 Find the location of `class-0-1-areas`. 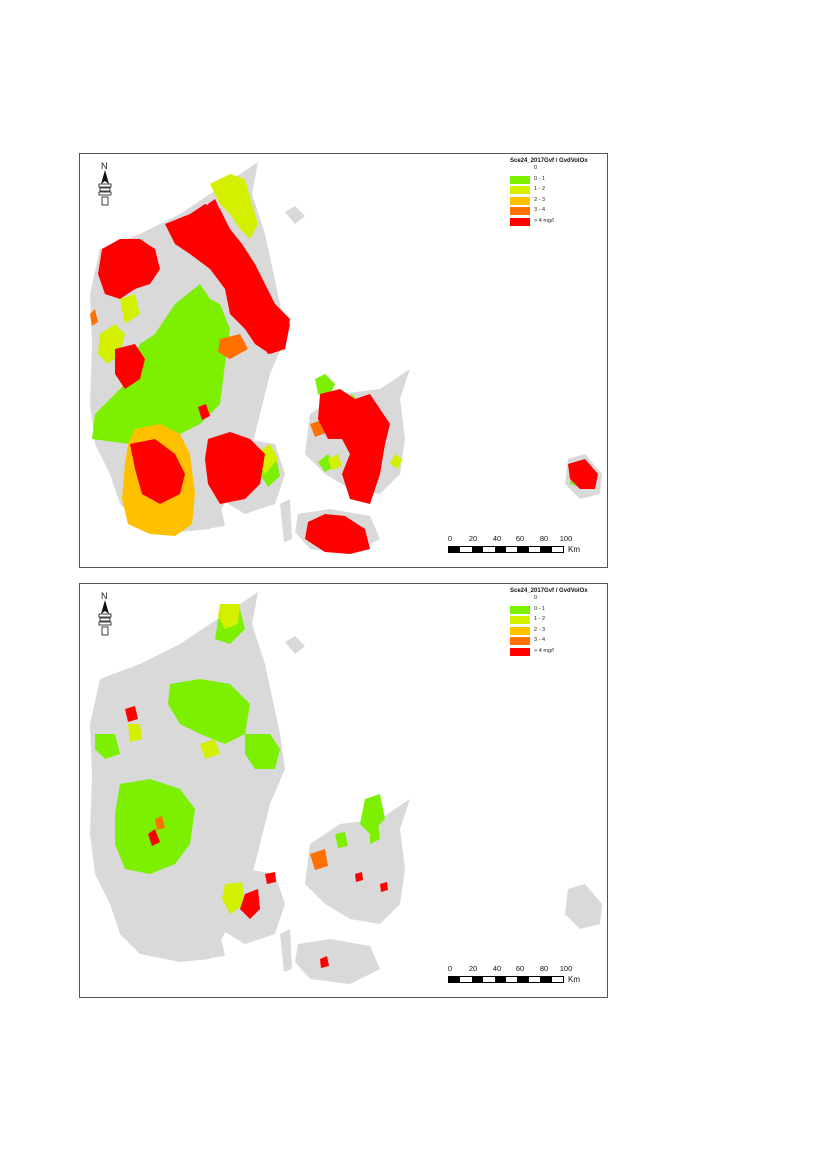

class-0-1-areas is located at coordinates (240, 741).